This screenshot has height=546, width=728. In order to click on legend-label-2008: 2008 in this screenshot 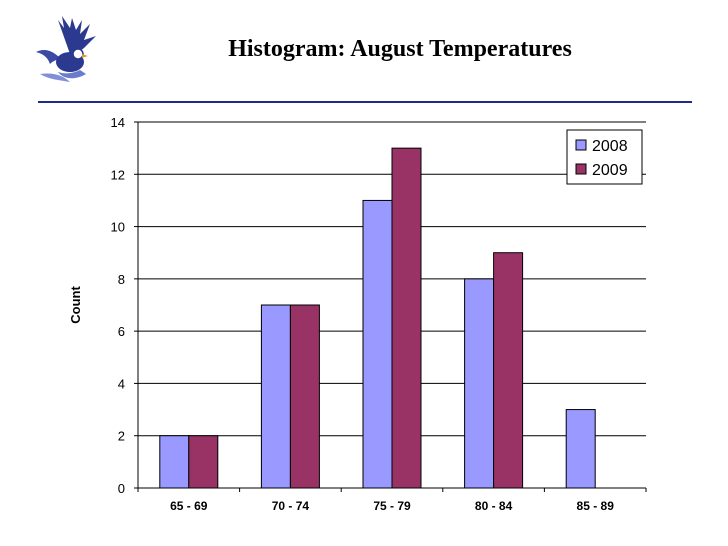, I will do `click(610, 146)`.